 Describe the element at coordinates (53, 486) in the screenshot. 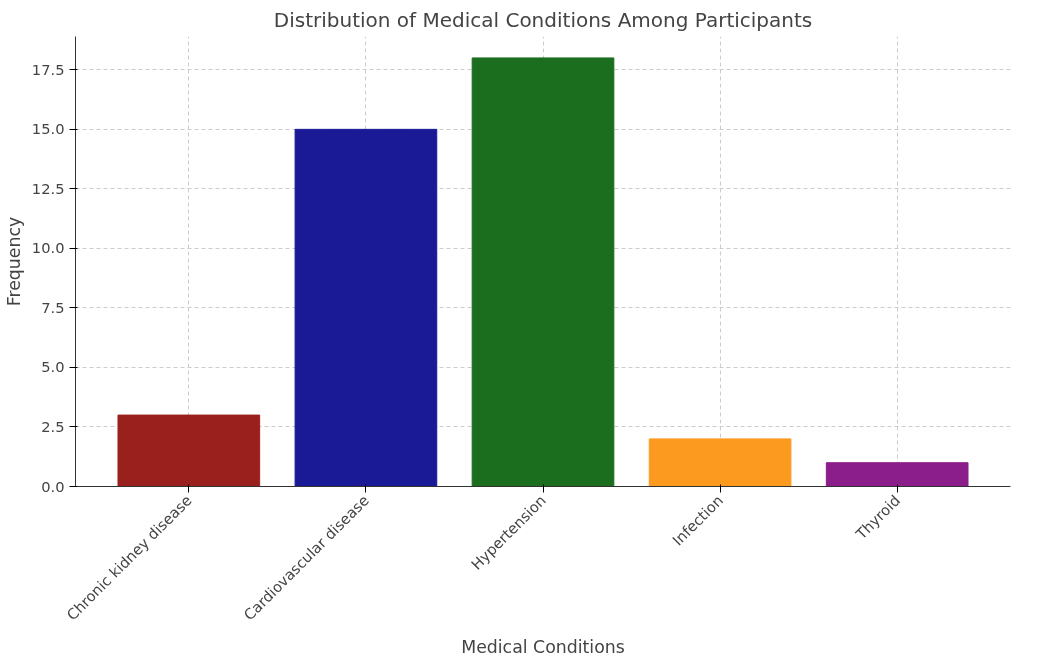

I see `y-tick-label: 0.0` at that location.